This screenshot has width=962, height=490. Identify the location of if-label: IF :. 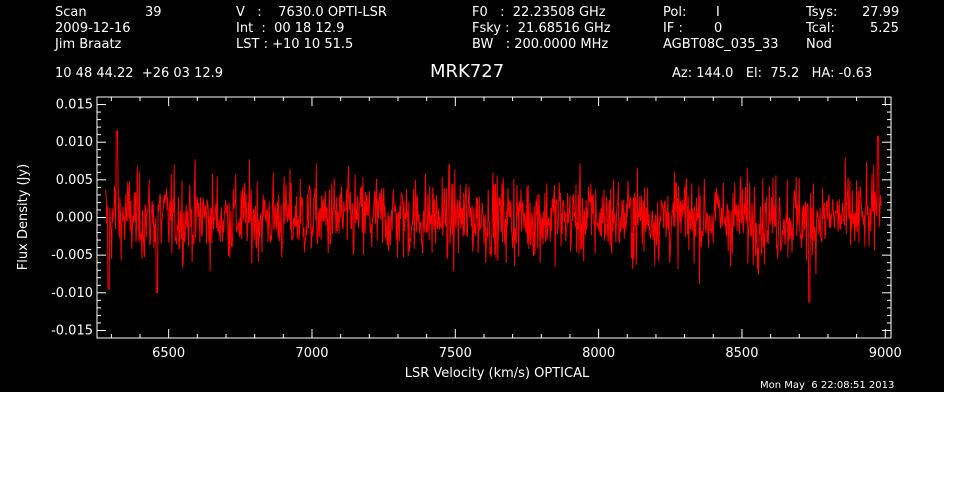
(673, 28).